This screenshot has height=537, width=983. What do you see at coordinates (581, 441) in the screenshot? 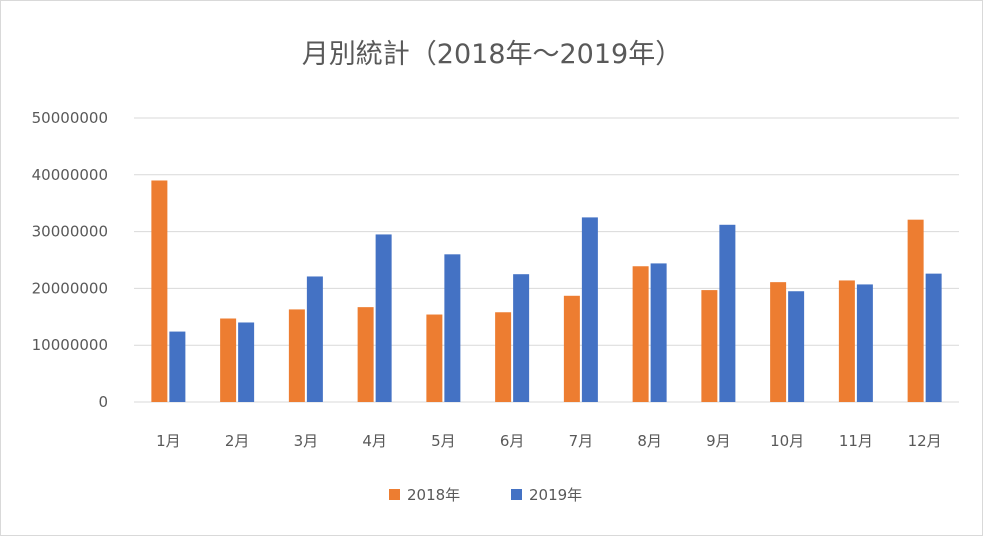
I see `x-tick-label: 7月` at bounding box center [581, 441].